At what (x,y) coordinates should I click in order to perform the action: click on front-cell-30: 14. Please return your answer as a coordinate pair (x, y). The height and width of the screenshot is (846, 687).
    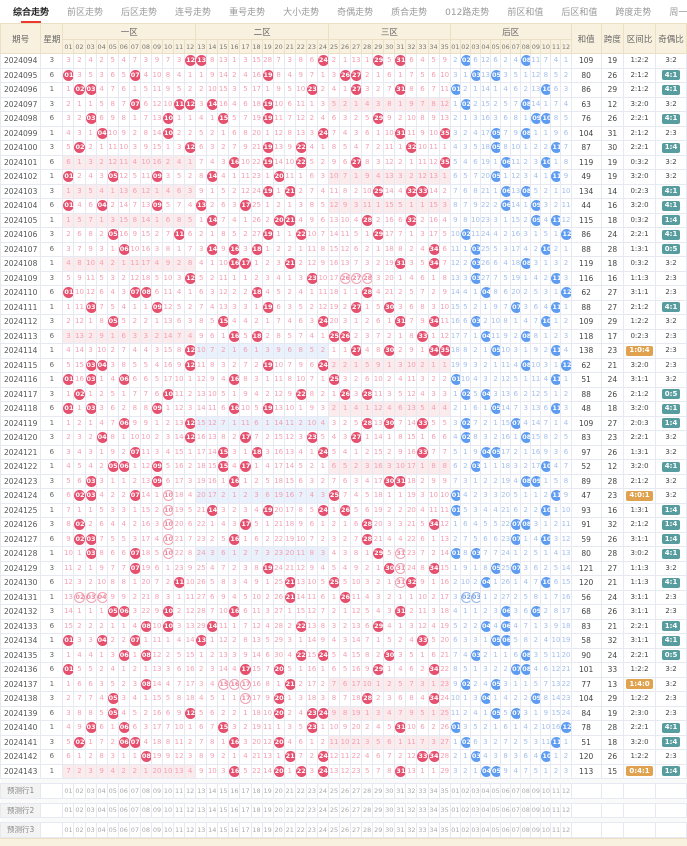
    Looking at the image, I should click on (389, 191).